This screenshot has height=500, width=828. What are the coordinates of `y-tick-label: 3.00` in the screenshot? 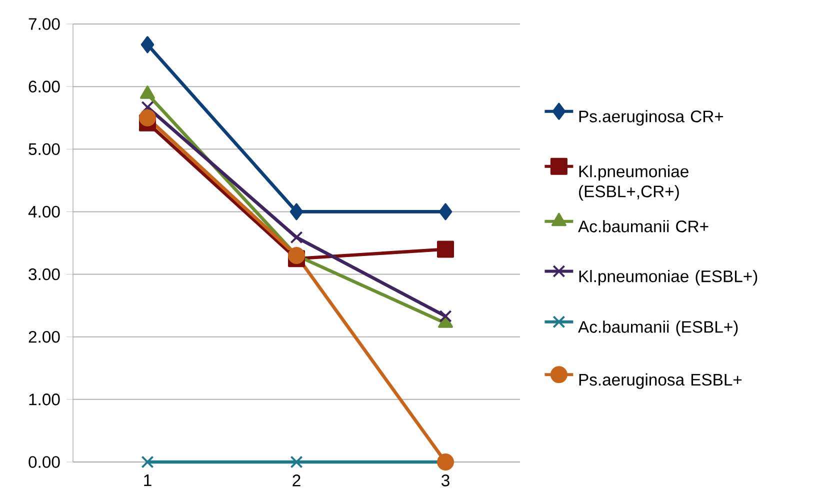 It's located at (44, 274).